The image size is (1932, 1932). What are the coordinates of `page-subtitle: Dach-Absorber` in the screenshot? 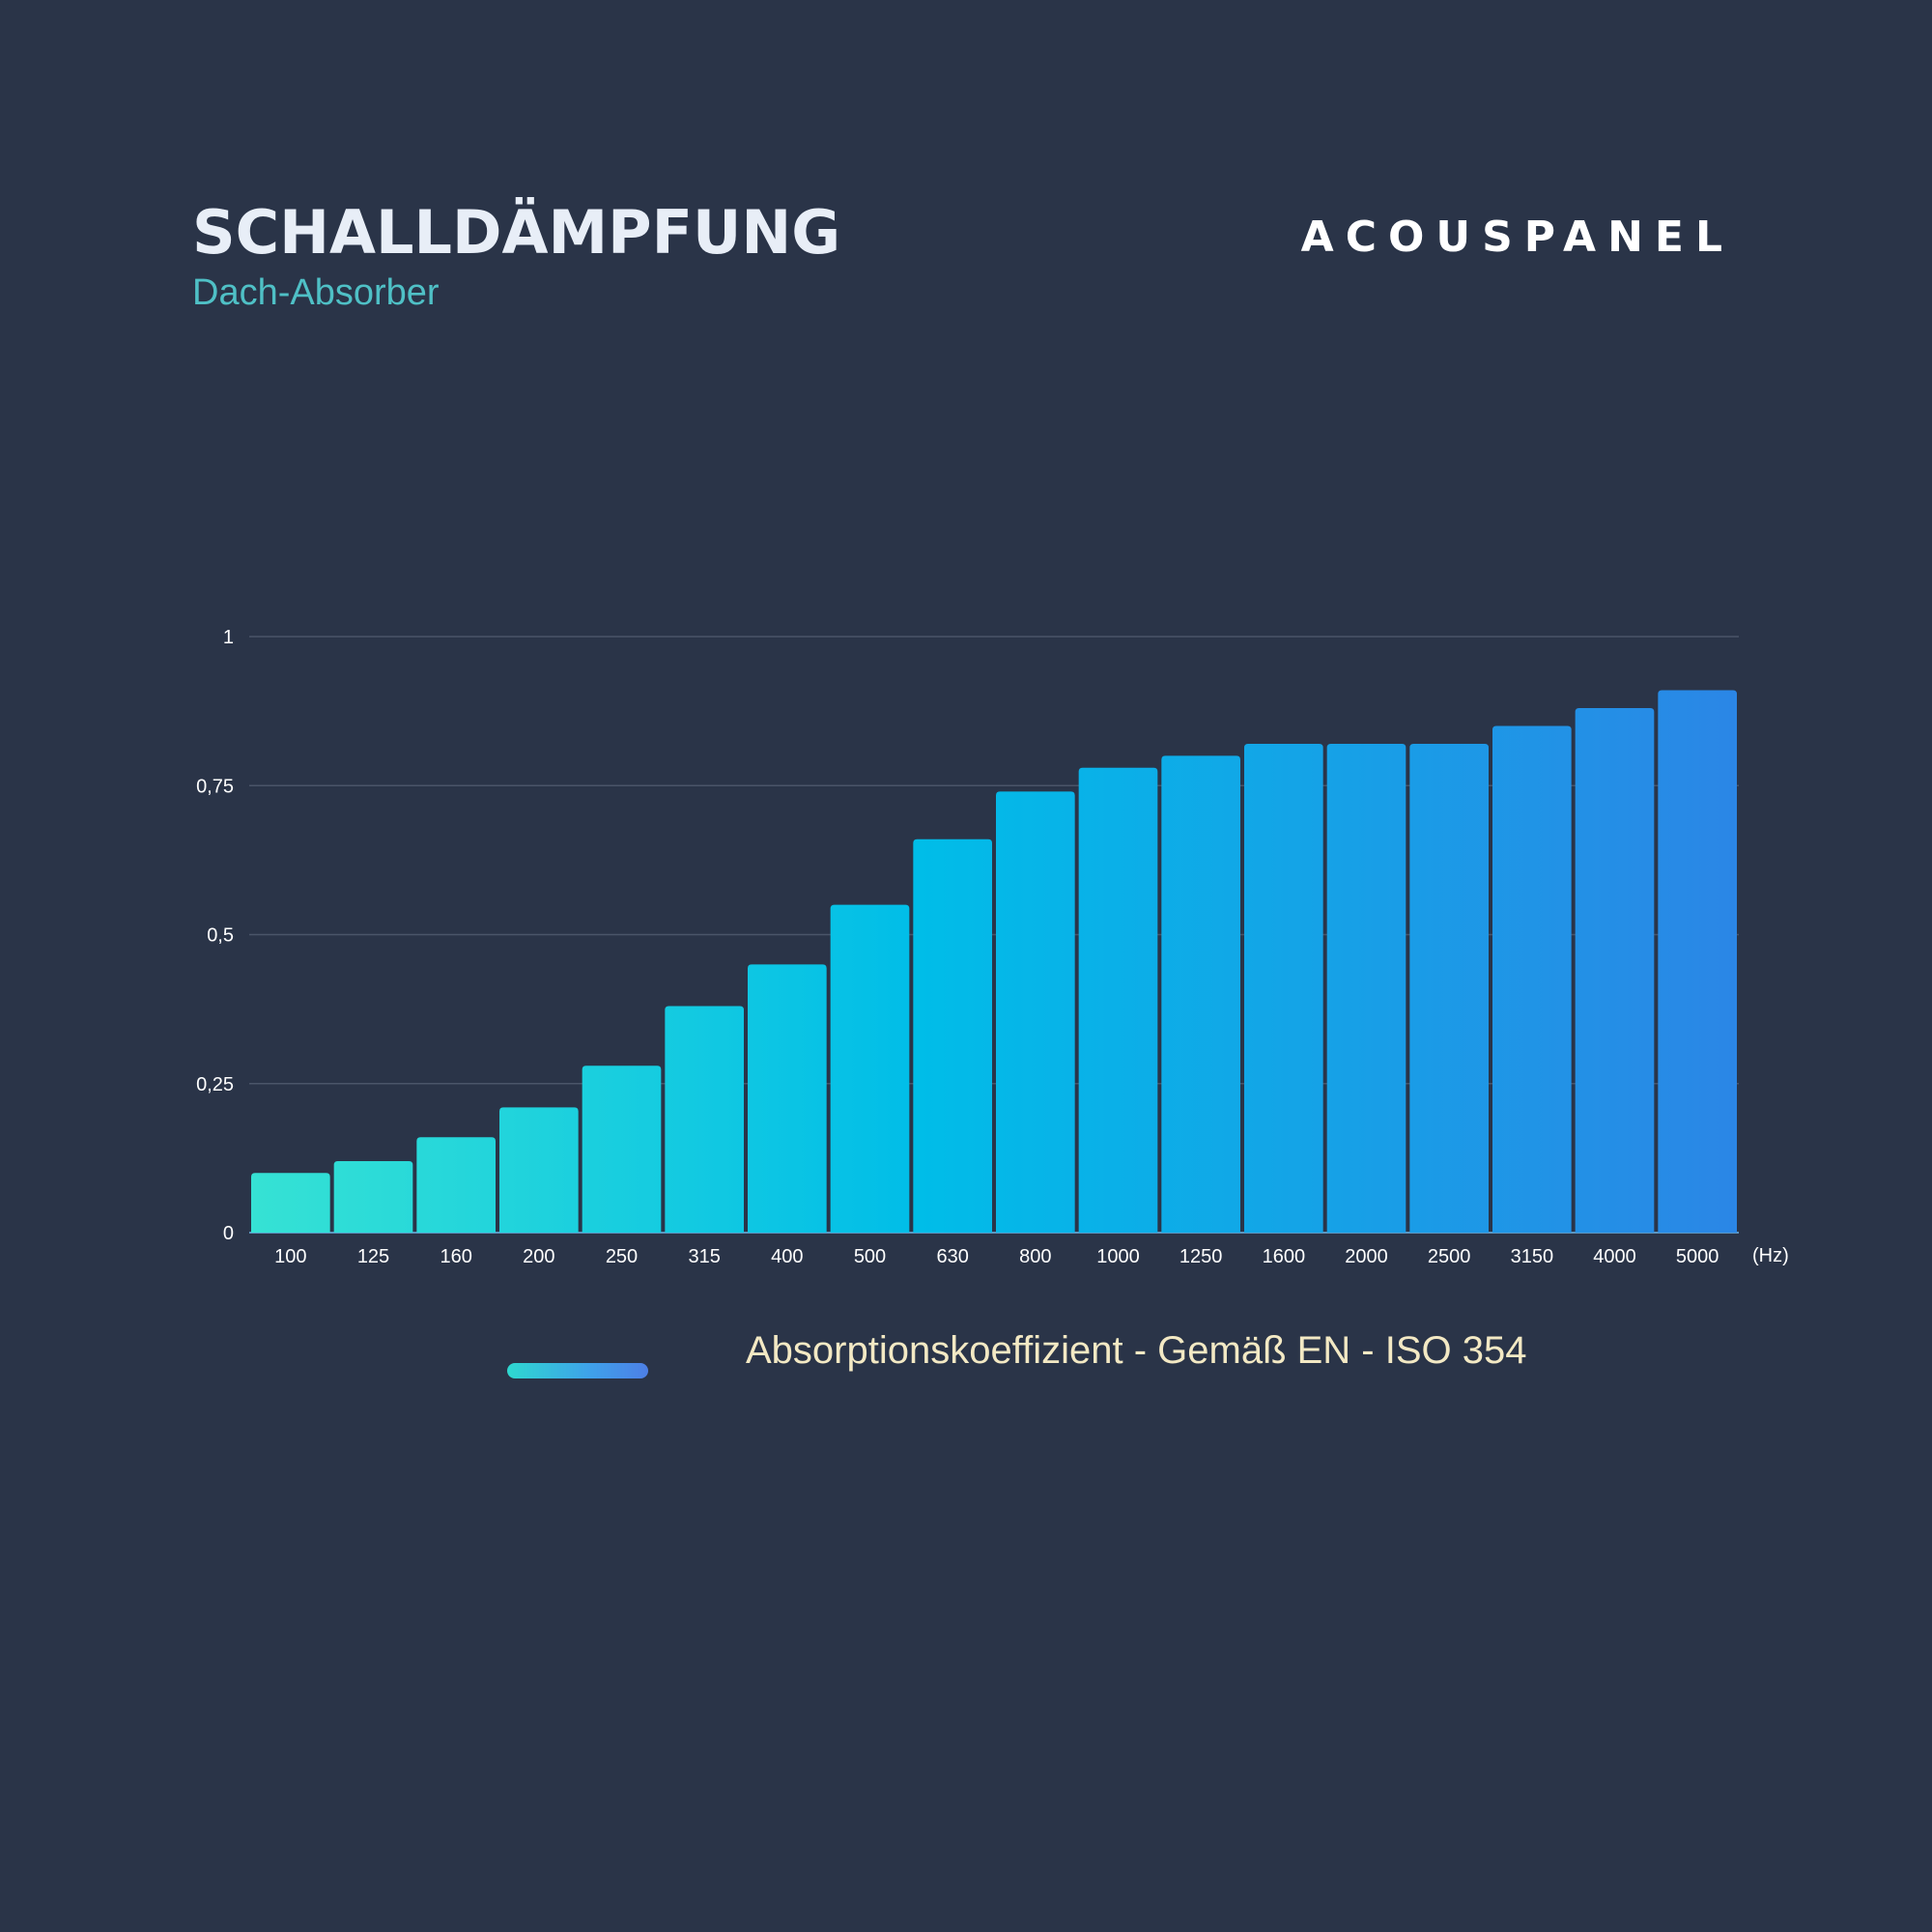 It's located at (316, 292).